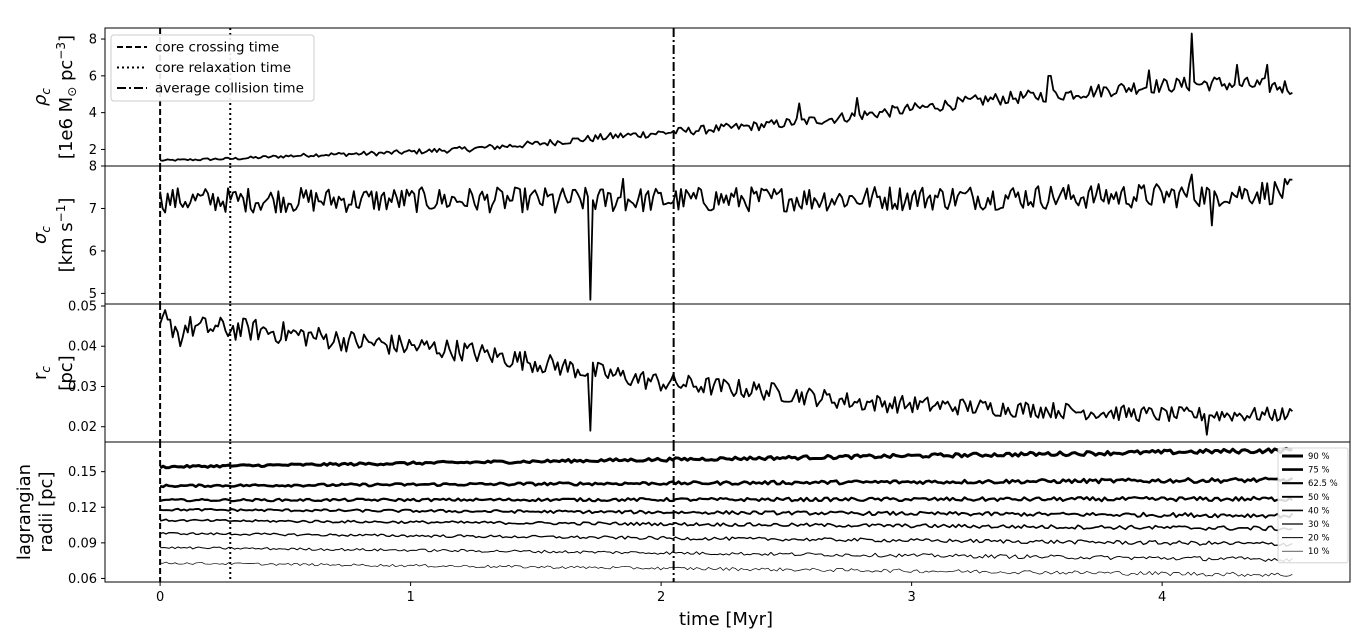  Describe the element at coordinates (46, 512) in the screenshot. I see `y-label-lagrangian-line2: radii [pc]` at that location.